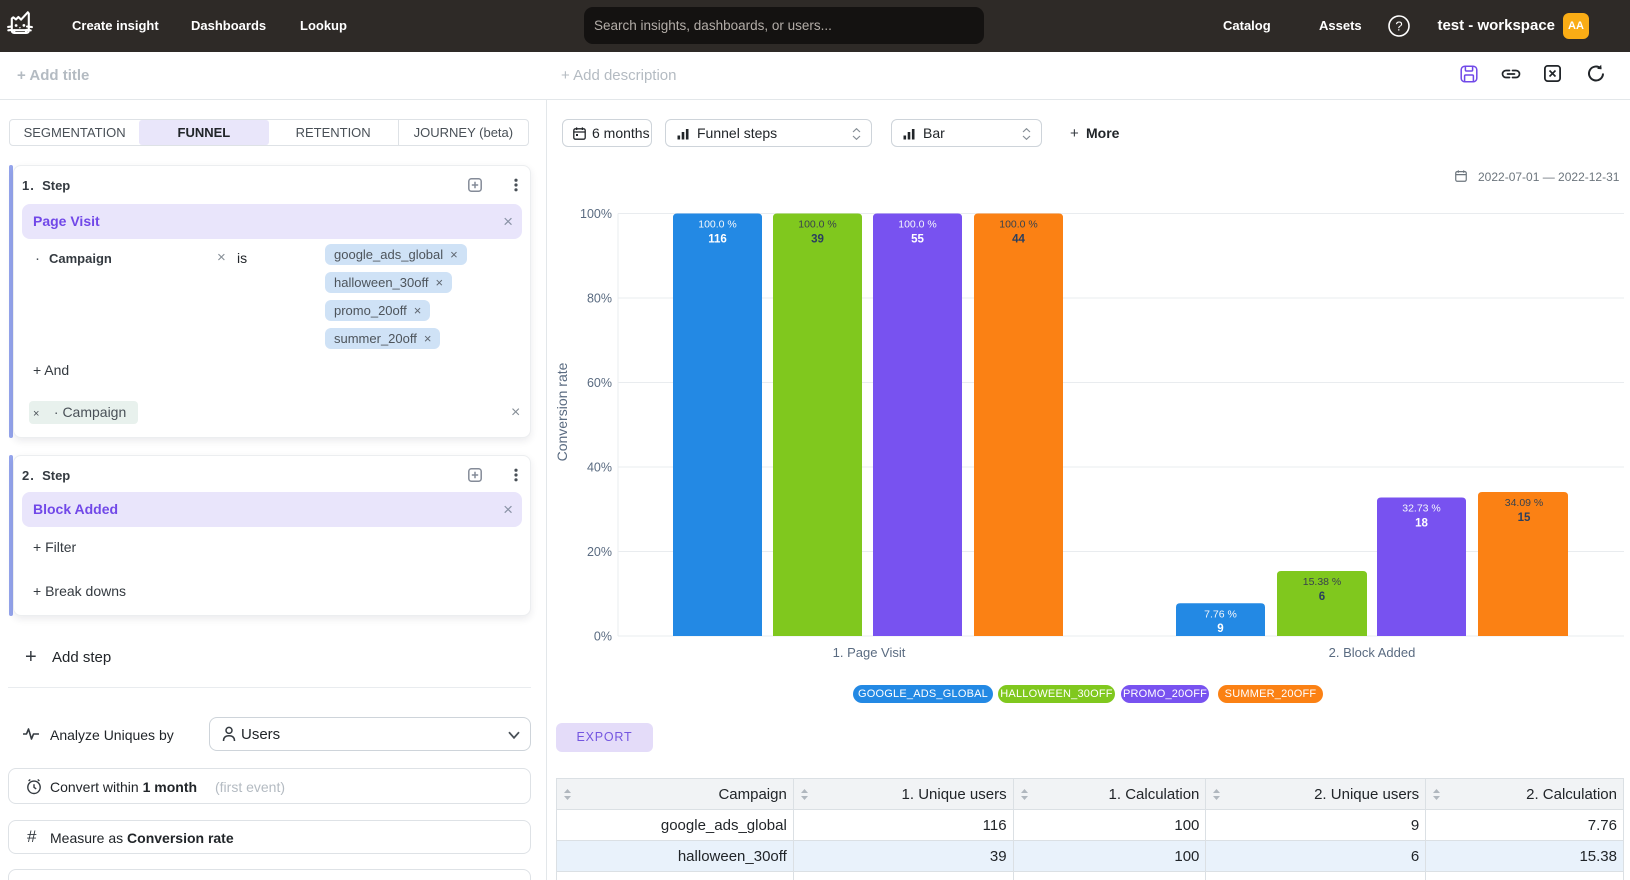 The image size is (1630, 880). Describe the element at coordinates (717, 240) in the screenshot. I see `svg-text: 116` at that location.